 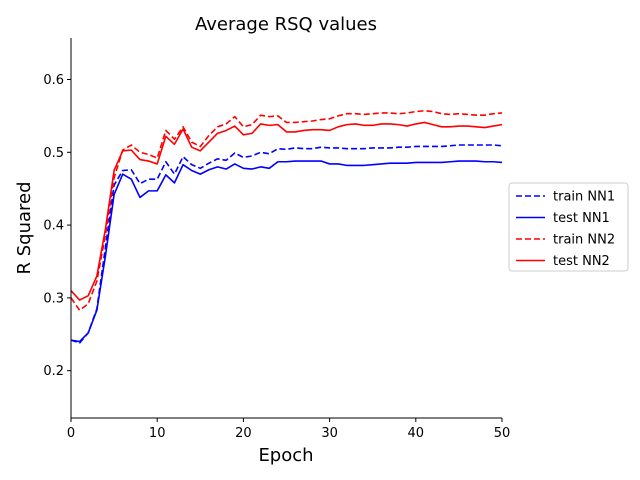 What do you see at coordinates (53, 153) in the screenshot?
I see `y-tick-label: 0.5` at bounding box center [53, 153].